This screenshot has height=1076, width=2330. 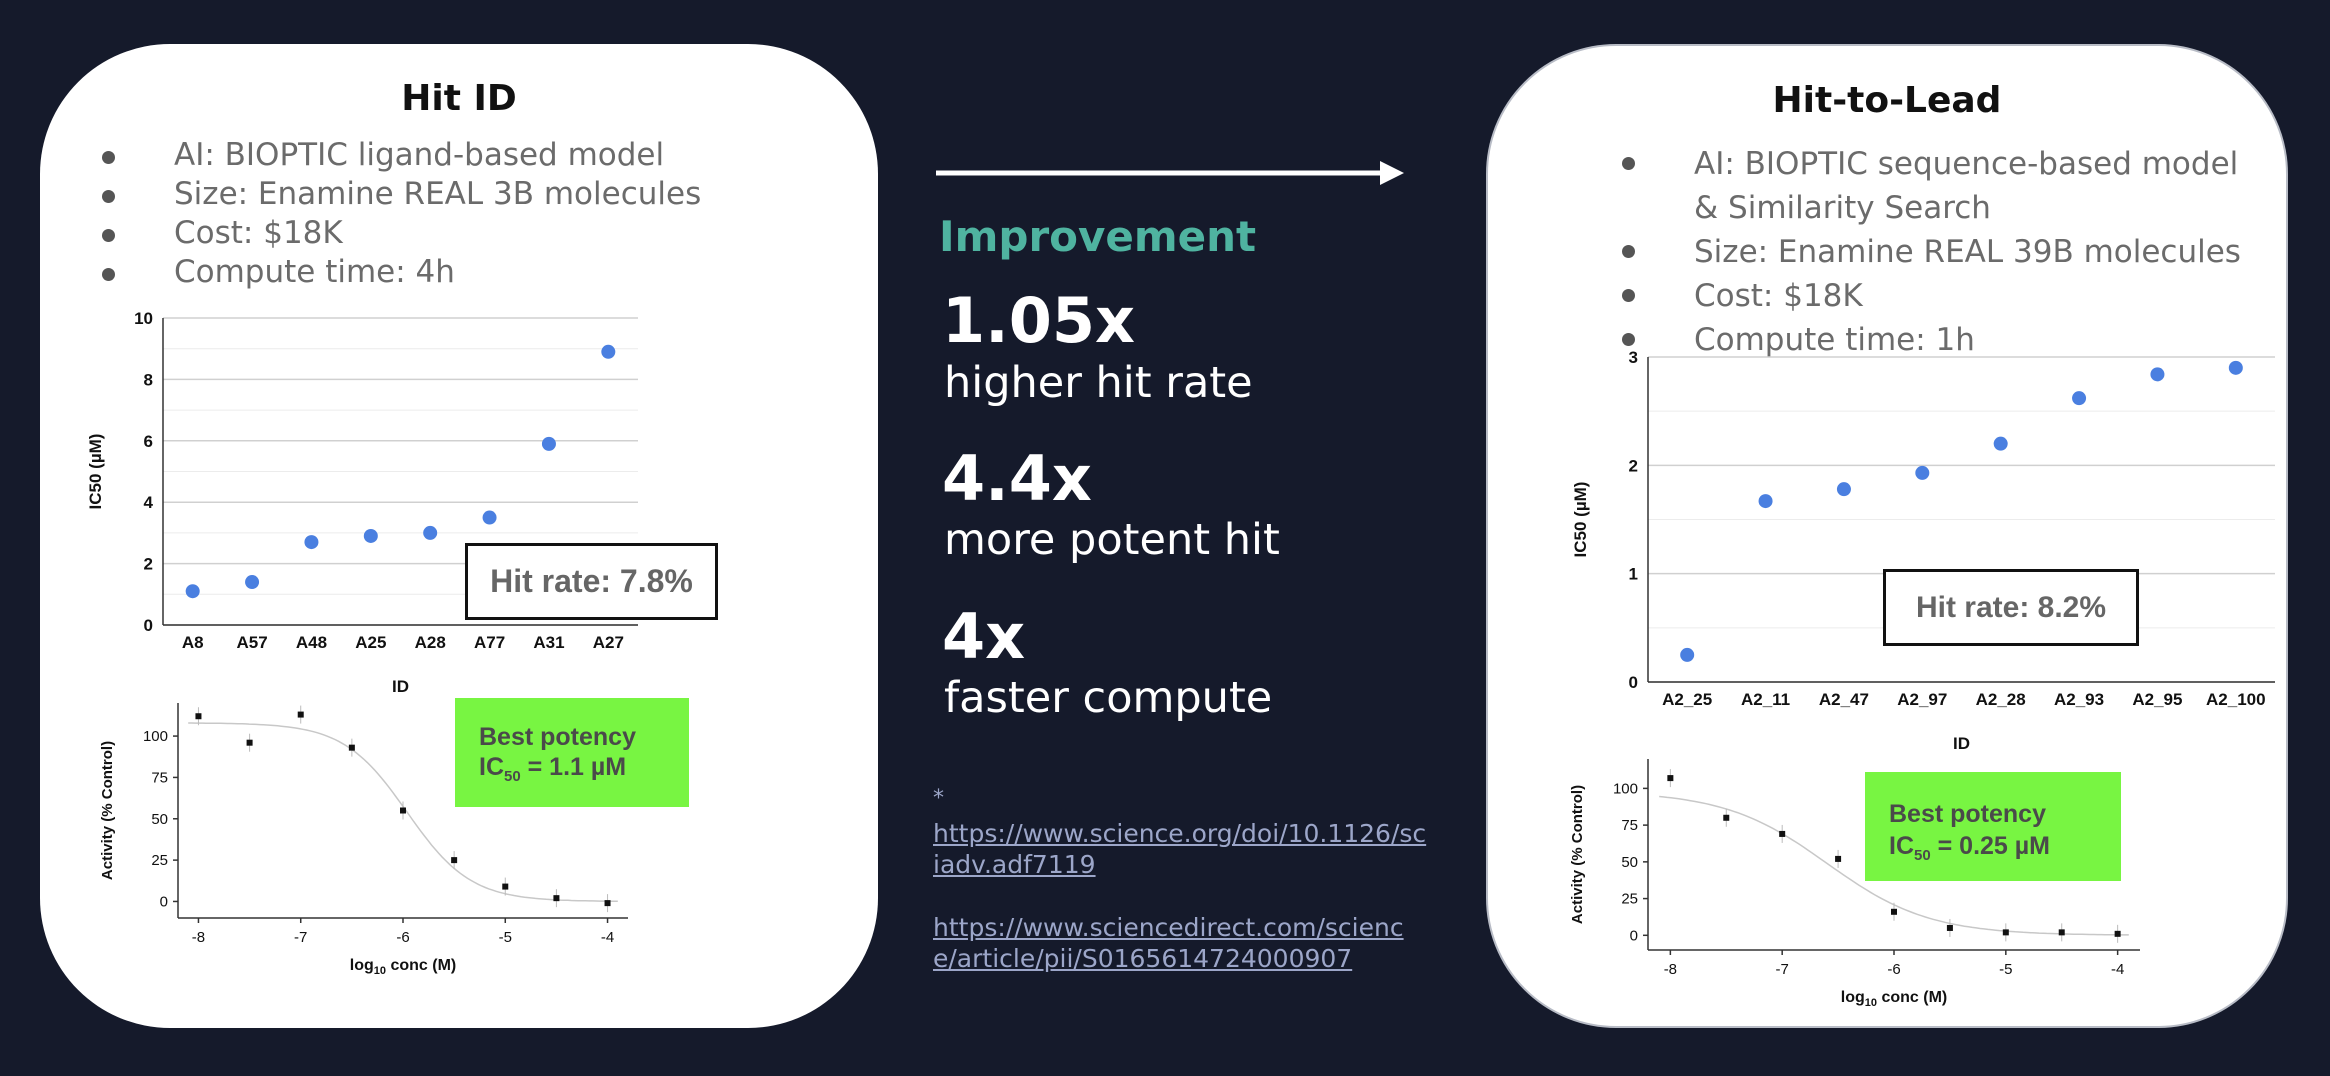 I want to click on stat-label: more potent hit, so click(x=1112, y=540).